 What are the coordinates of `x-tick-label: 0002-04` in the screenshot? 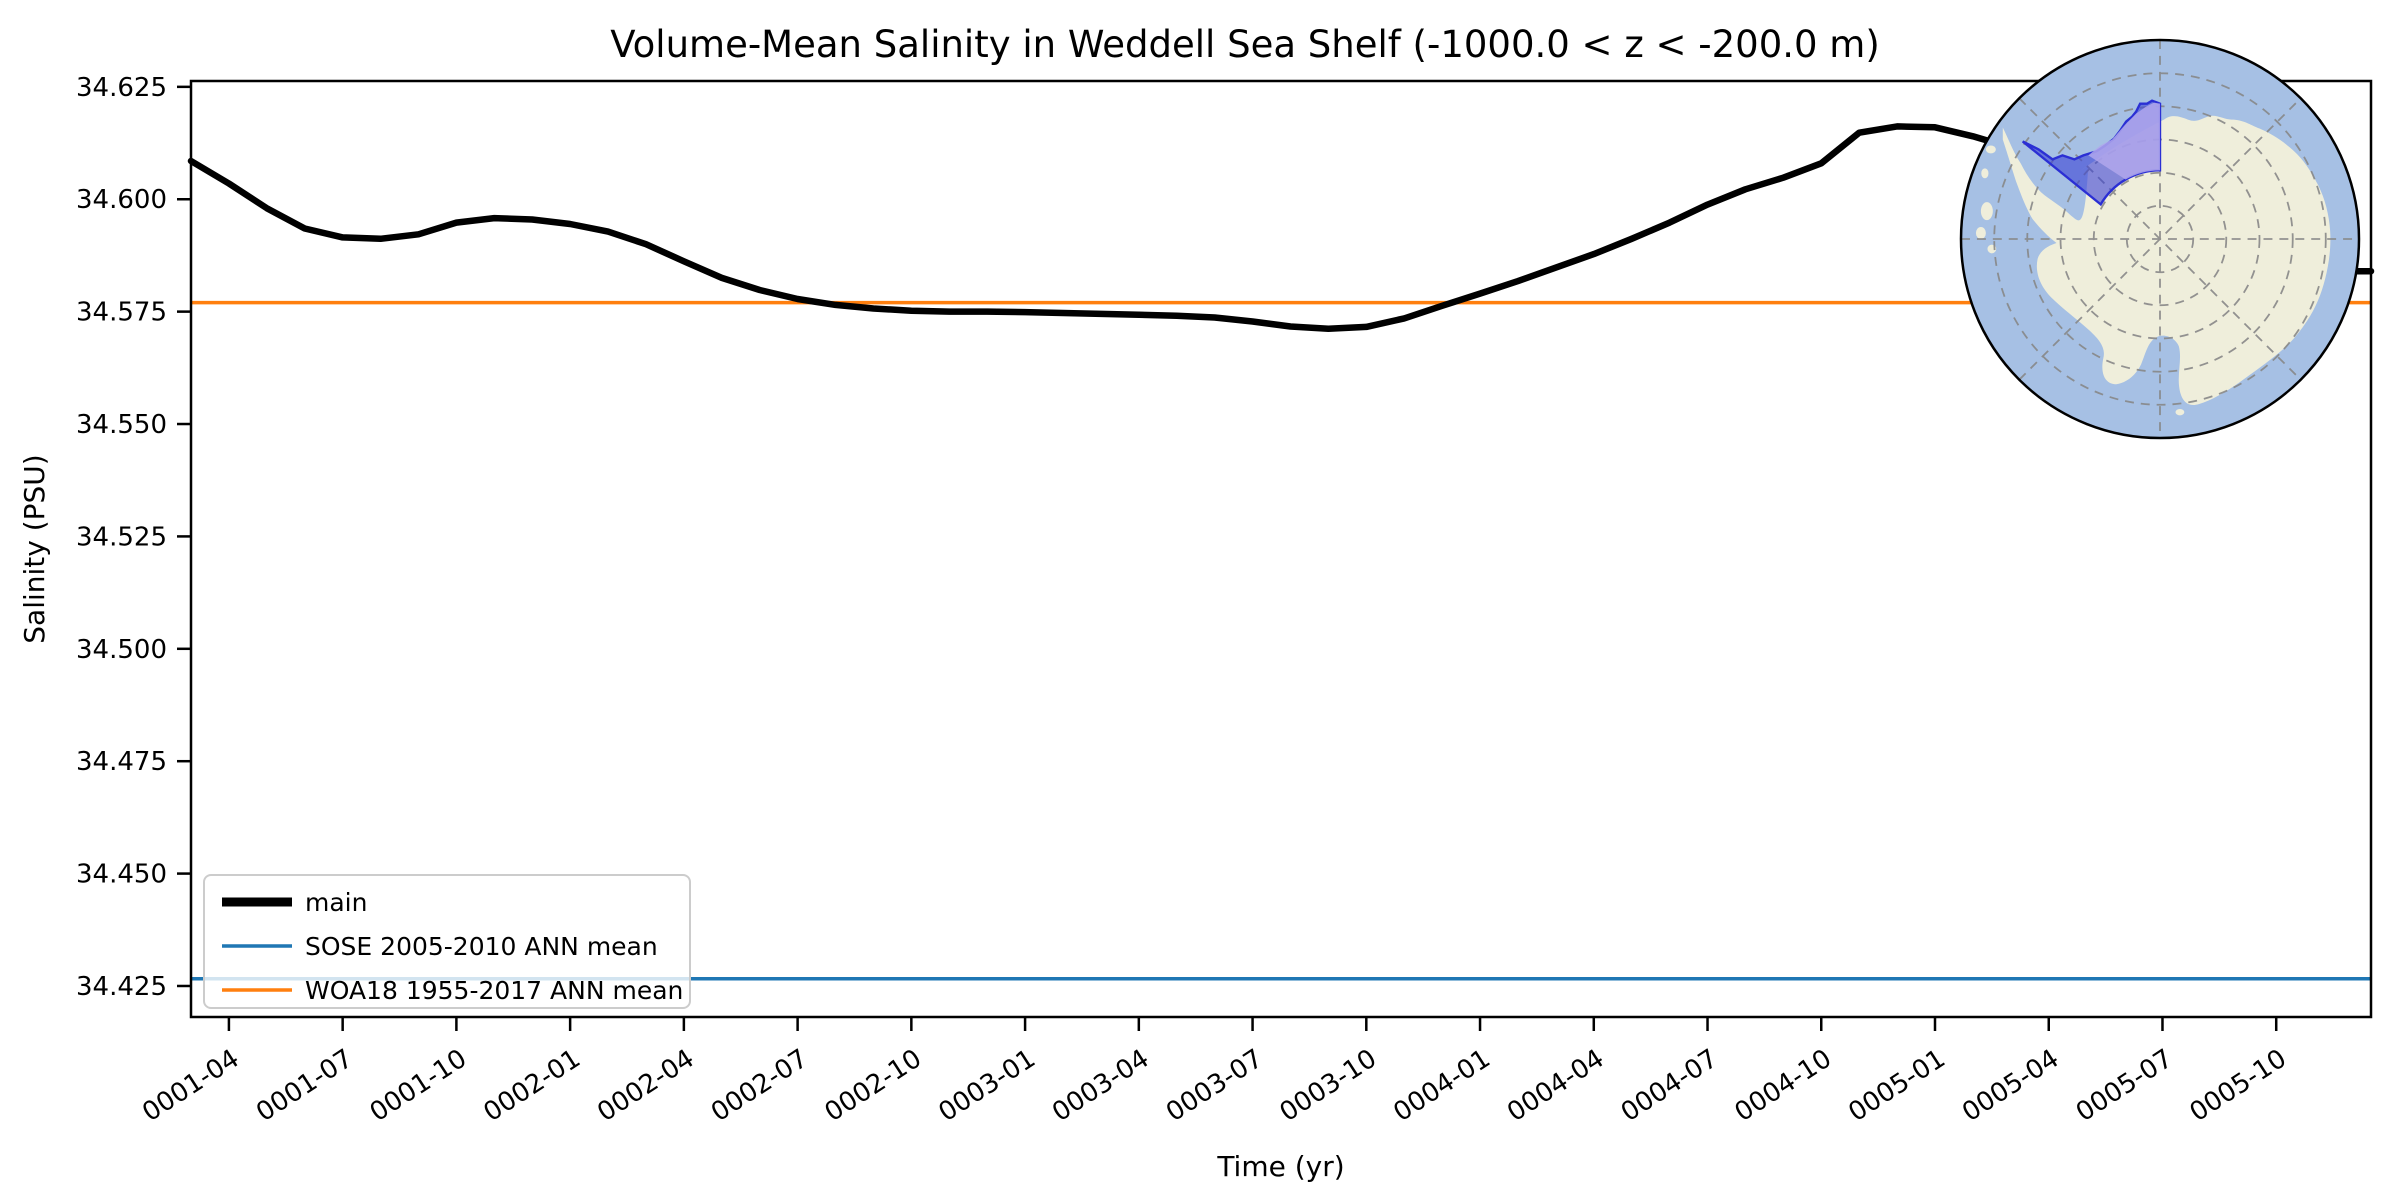 It's located at (645, 1086).